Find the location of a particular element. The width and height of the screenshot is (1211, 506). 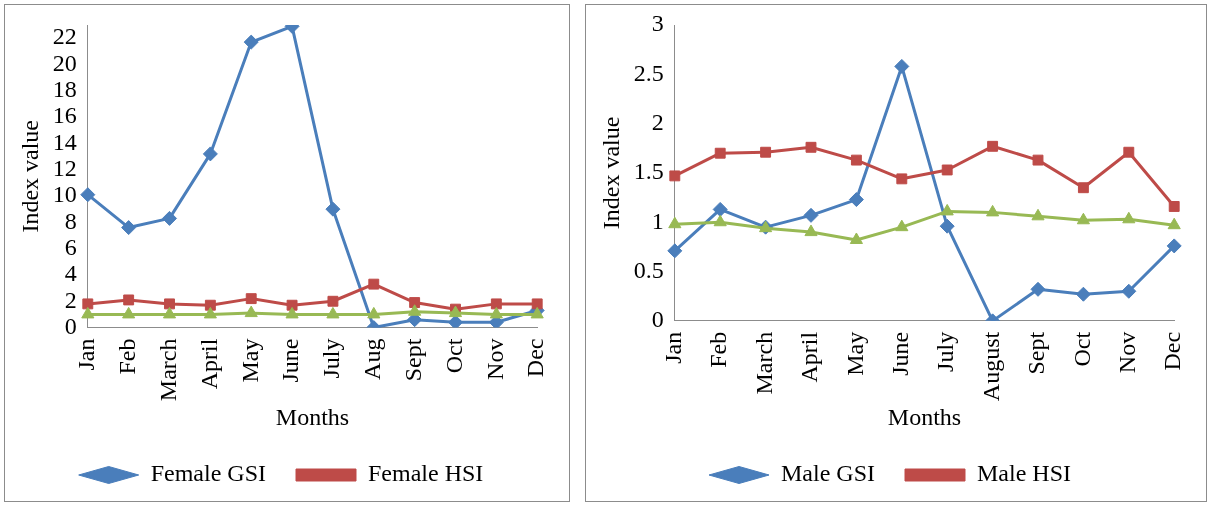

y-tick-label: 12 is located at coordinates (64, 168).